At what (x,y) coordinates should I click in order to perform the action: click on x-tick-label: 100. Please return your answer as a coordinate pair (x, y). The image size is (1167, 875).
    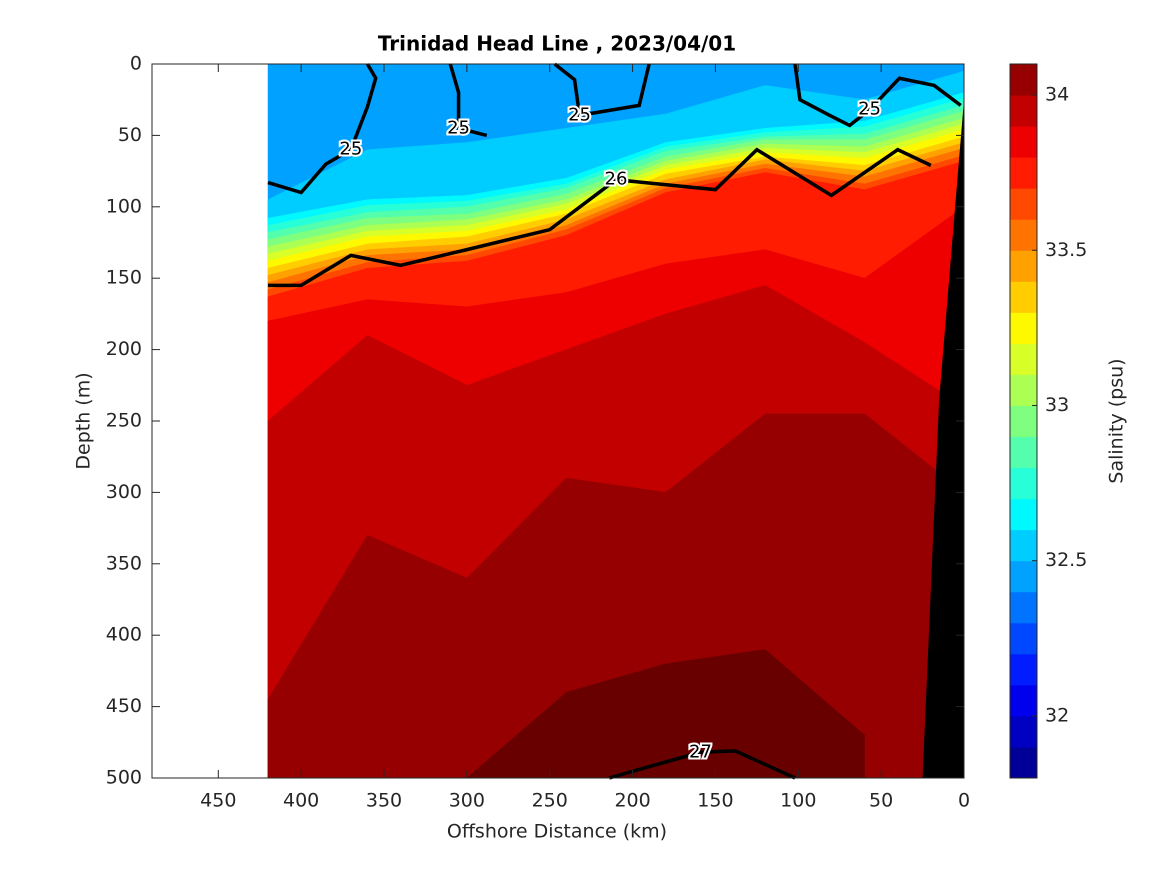
    Looking at the image, I should click on (798, 801).